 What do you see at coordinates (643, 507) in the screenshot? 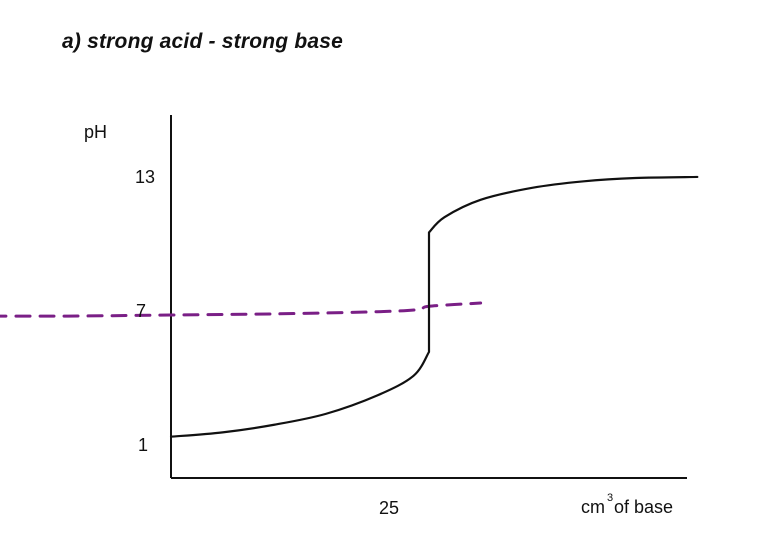
I see `x-axis-label-suffix: of base` at bounding box center [643, 507].